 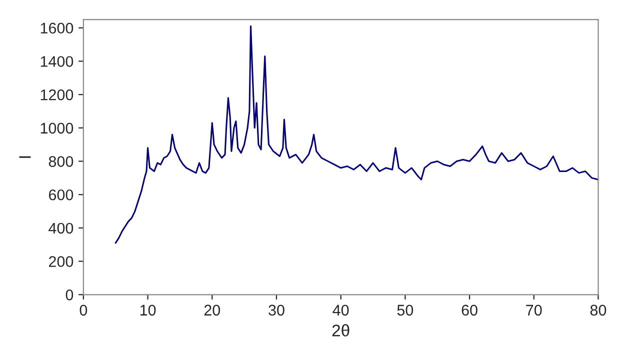 I want to click on x-tick-label: 70, so click(x=534, y=310).